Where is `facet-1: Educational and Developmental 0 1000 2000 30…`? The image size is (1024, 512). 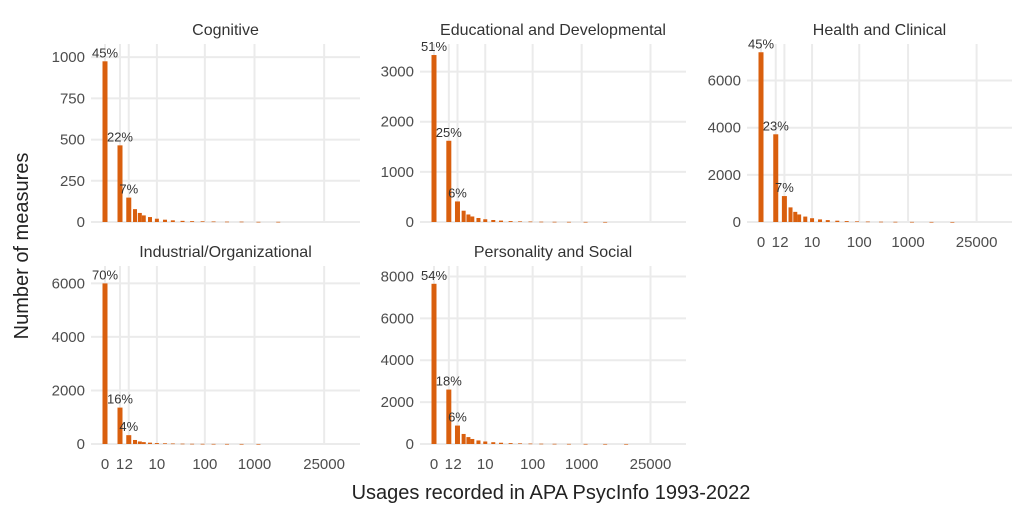
facet-1: Educational and Developmental 0 1000 2000 30… is located at coordinates (533, 126).